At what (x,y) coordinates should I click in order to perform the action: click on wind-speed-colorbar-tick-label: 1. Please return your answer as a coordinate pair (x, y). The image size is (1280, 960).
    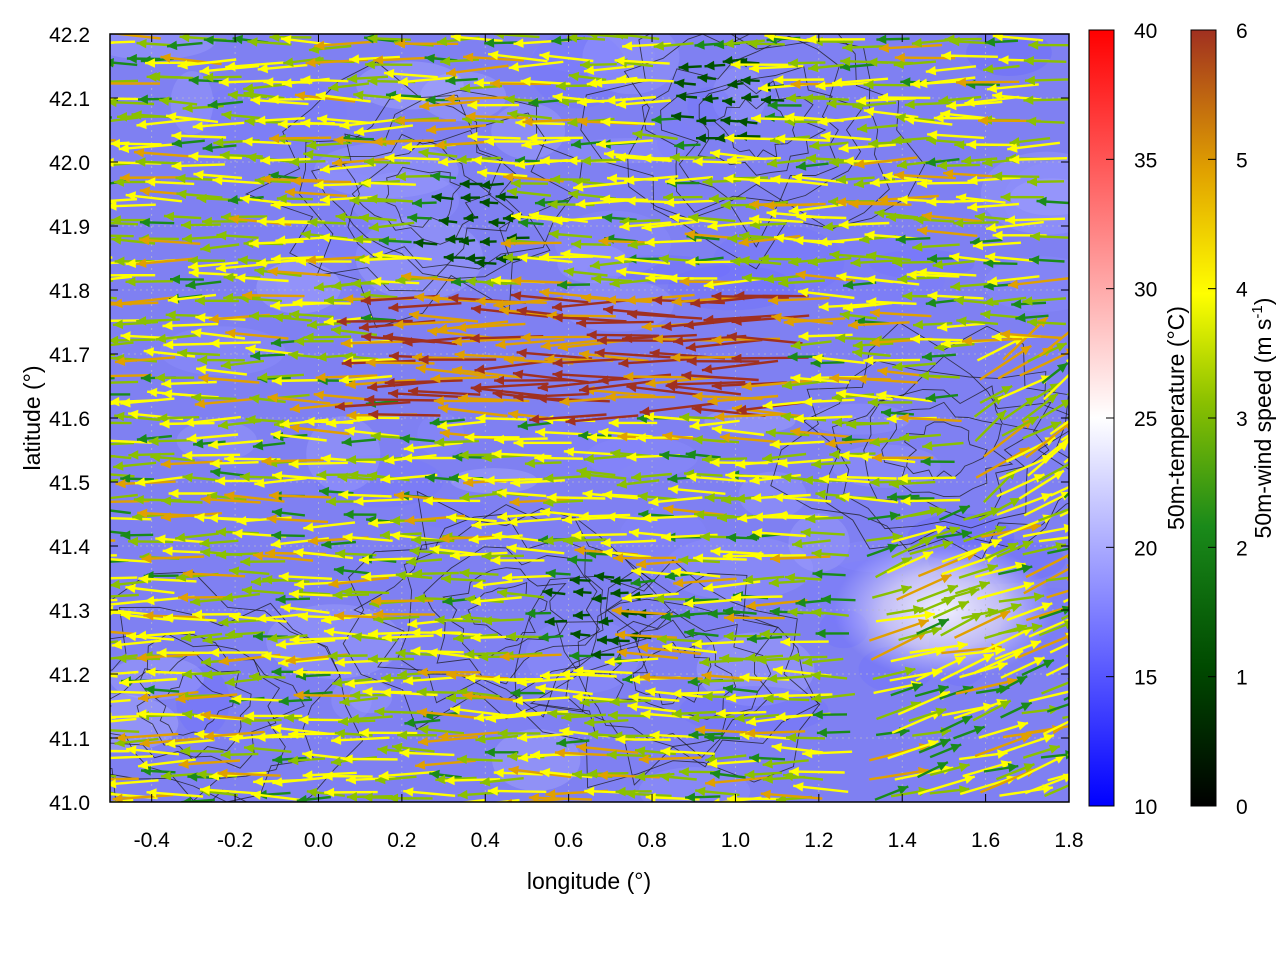
    Looking at the image, I should click on (1242, 678).